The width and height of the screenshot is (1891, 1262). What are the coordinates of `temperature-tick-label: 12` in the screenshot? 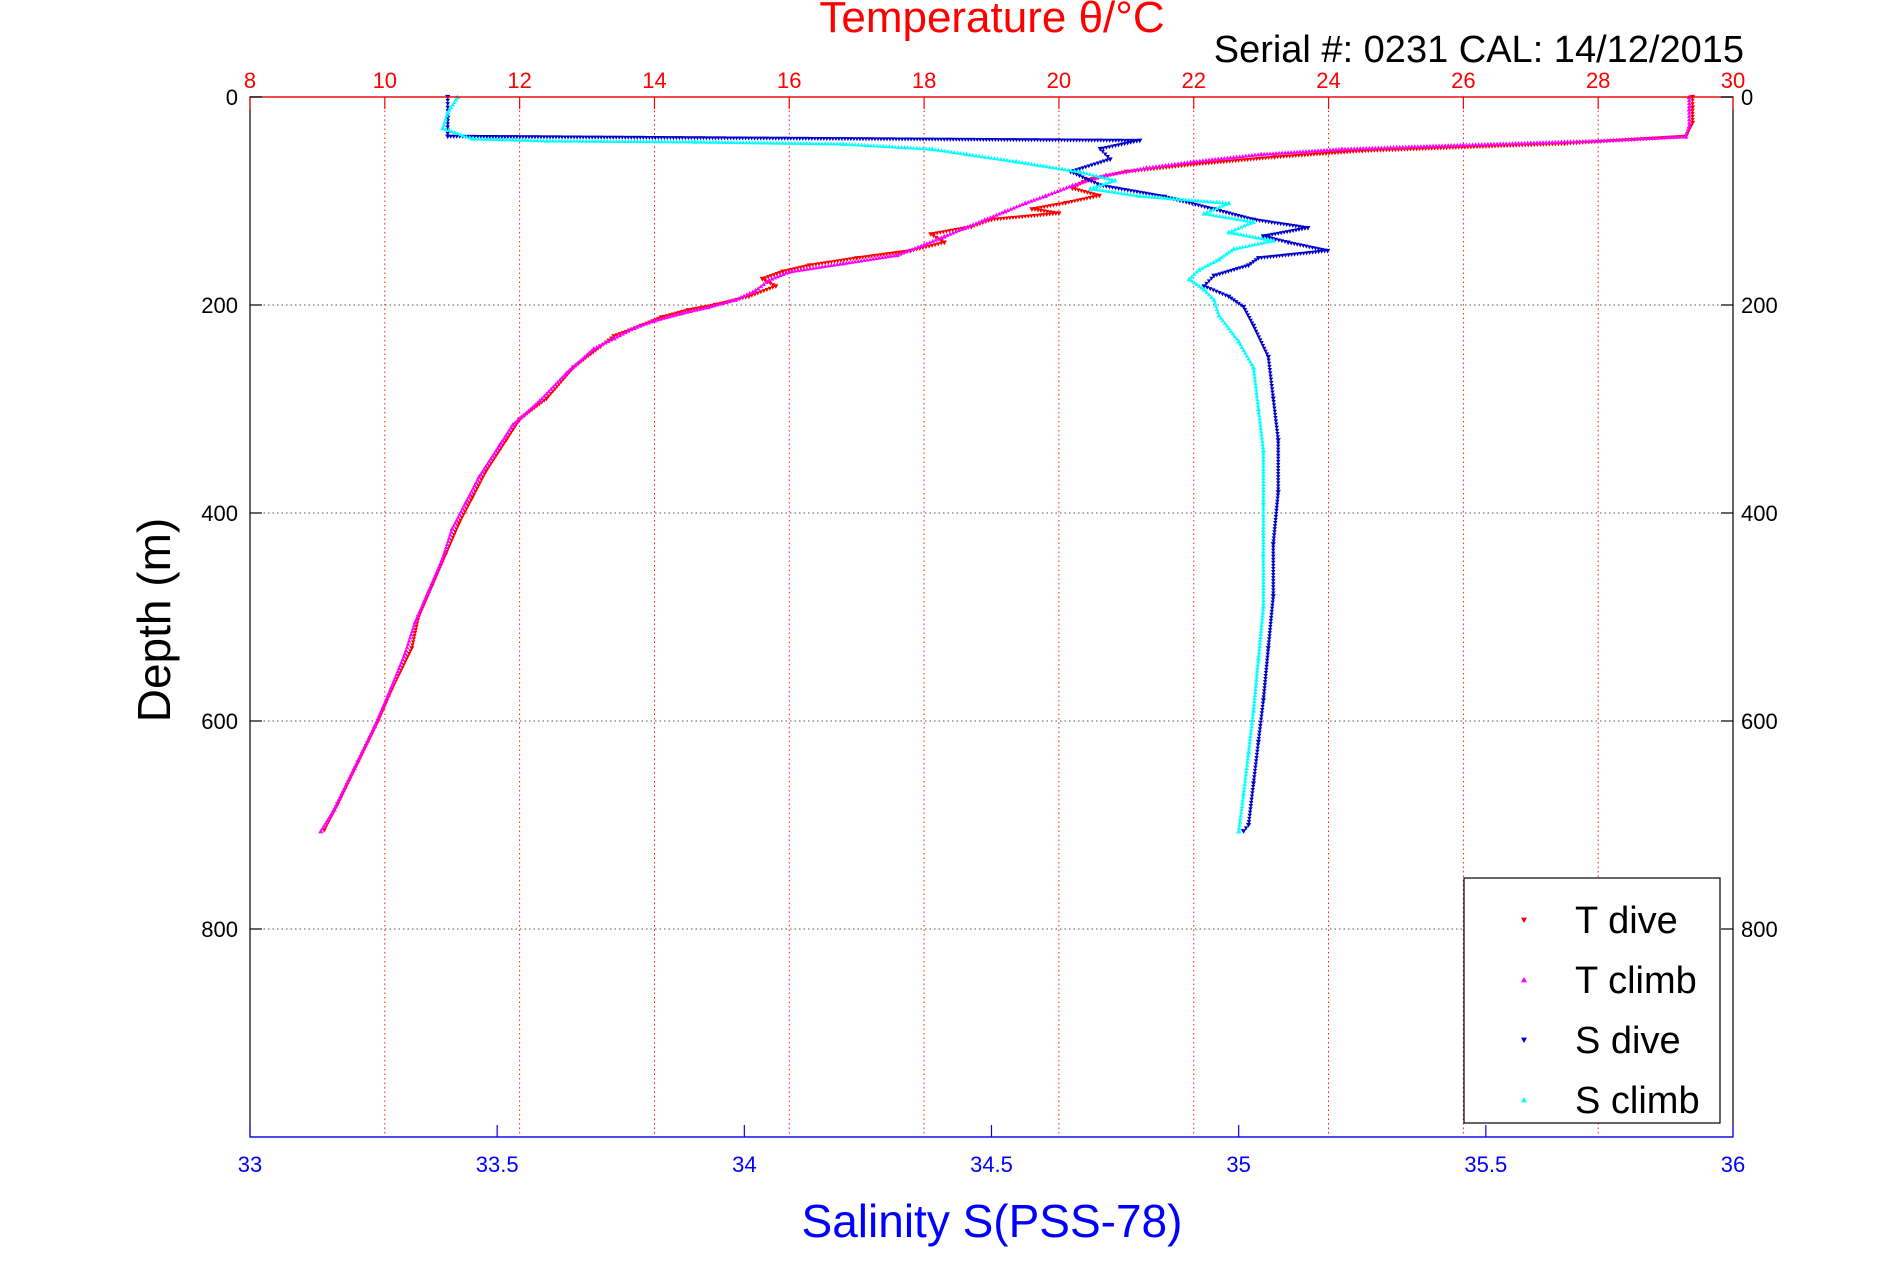 It's located at (519, 80).